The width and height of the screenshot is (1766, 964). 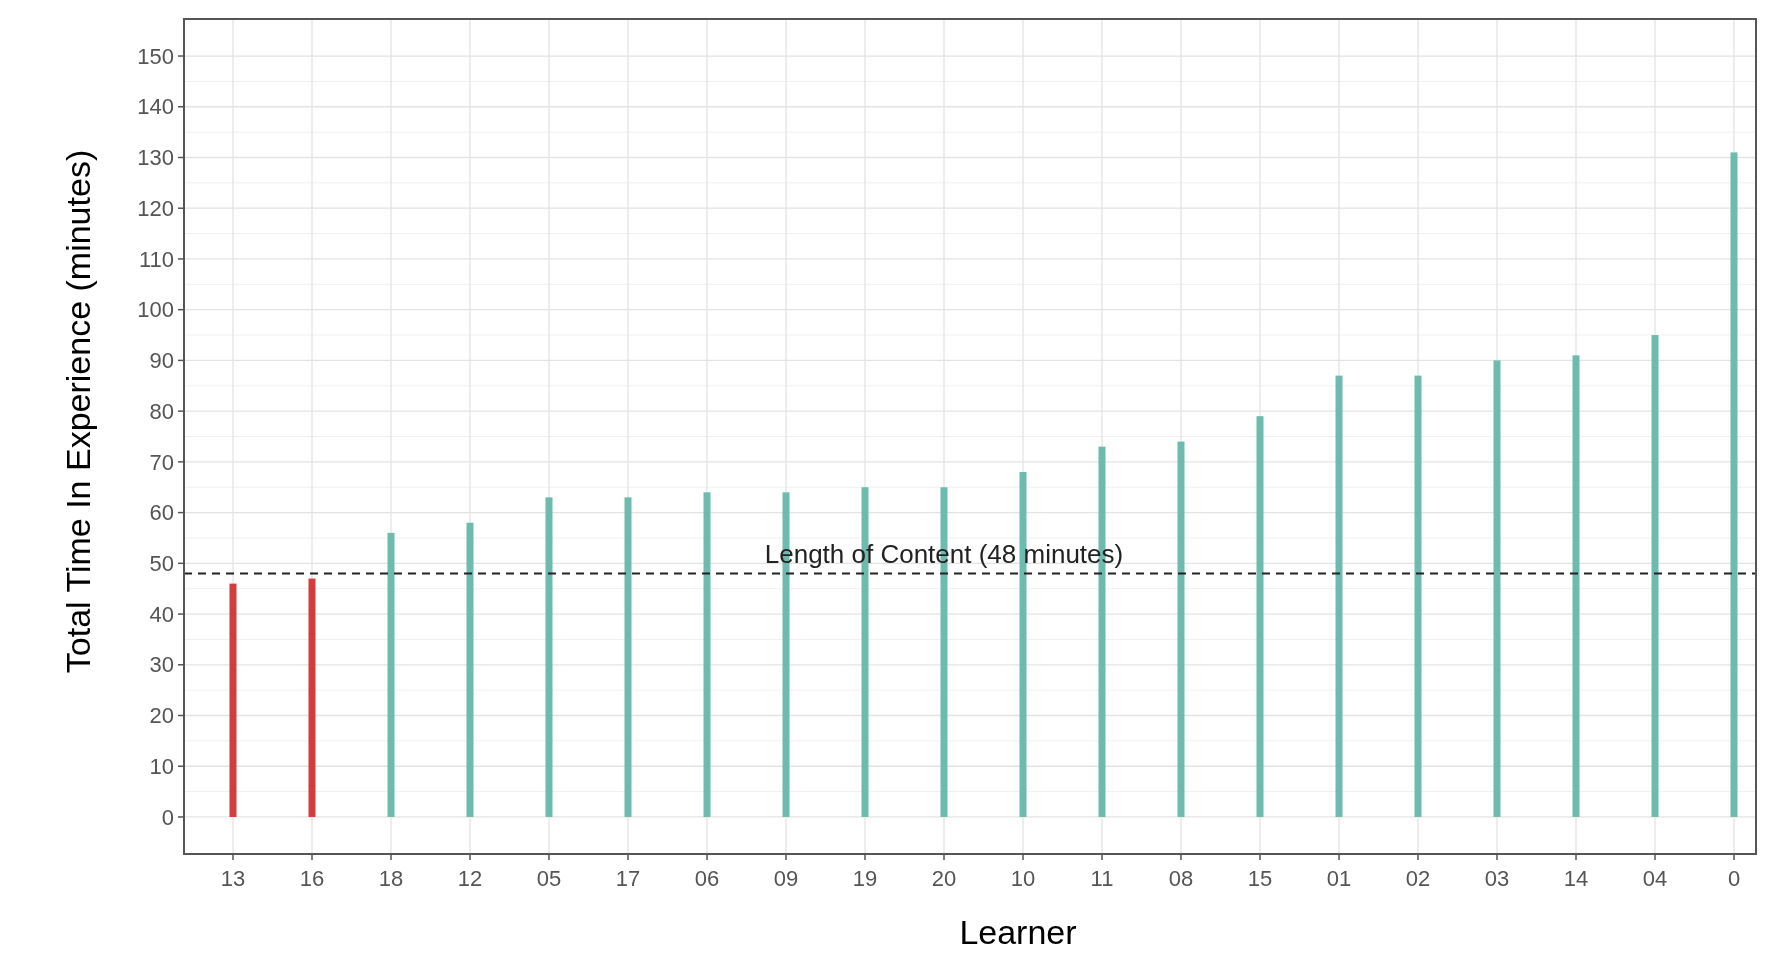 I want to click on x-tick-label: 11, so click(x=1102, y=878).